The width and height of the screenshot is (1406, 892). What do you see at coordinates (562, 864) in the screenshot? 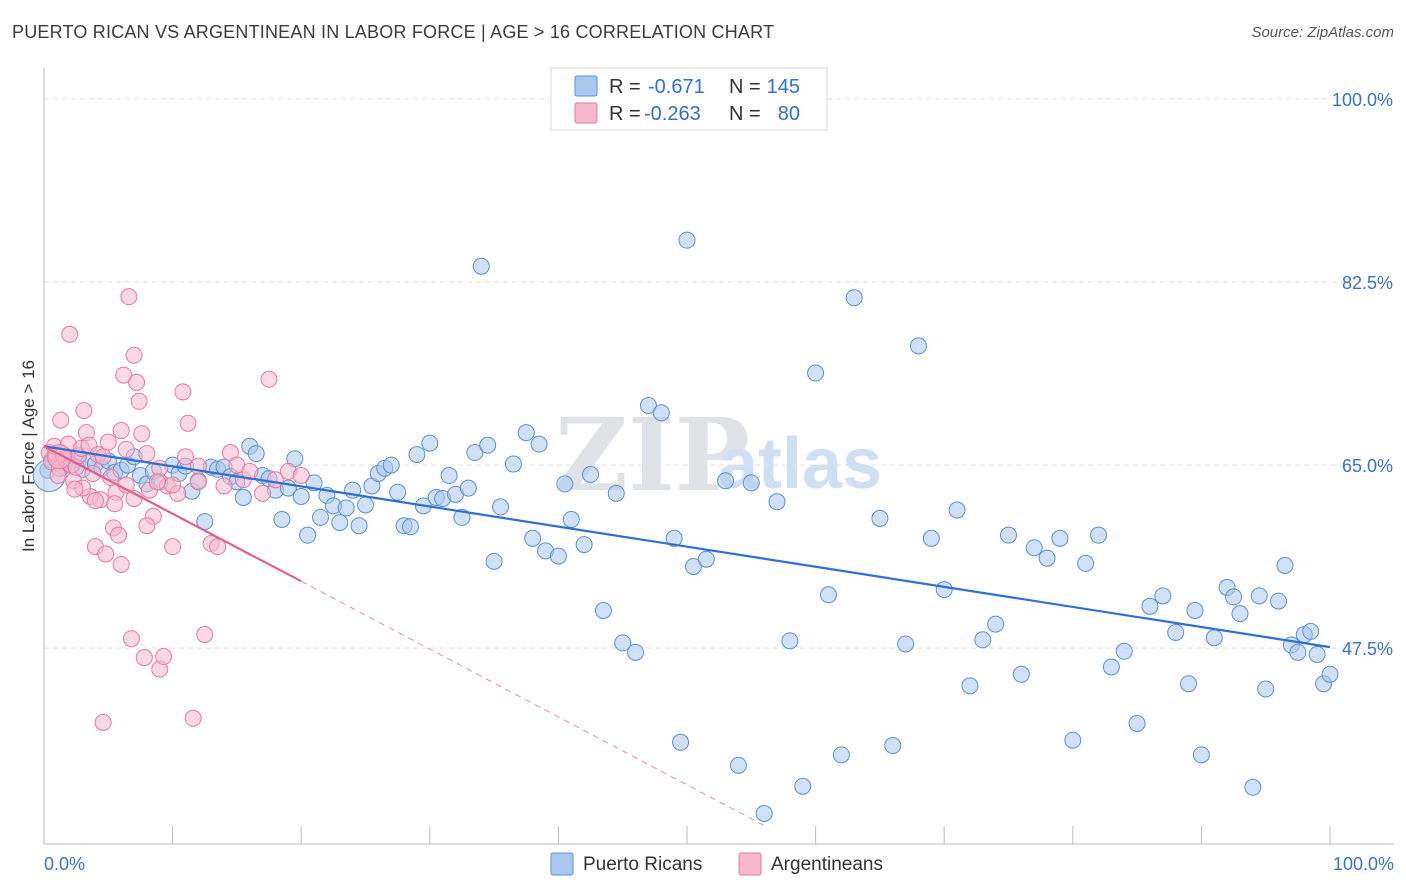
I see `bottom-legend-swatch-puerto-ricans` at bounding box center [562, 864].